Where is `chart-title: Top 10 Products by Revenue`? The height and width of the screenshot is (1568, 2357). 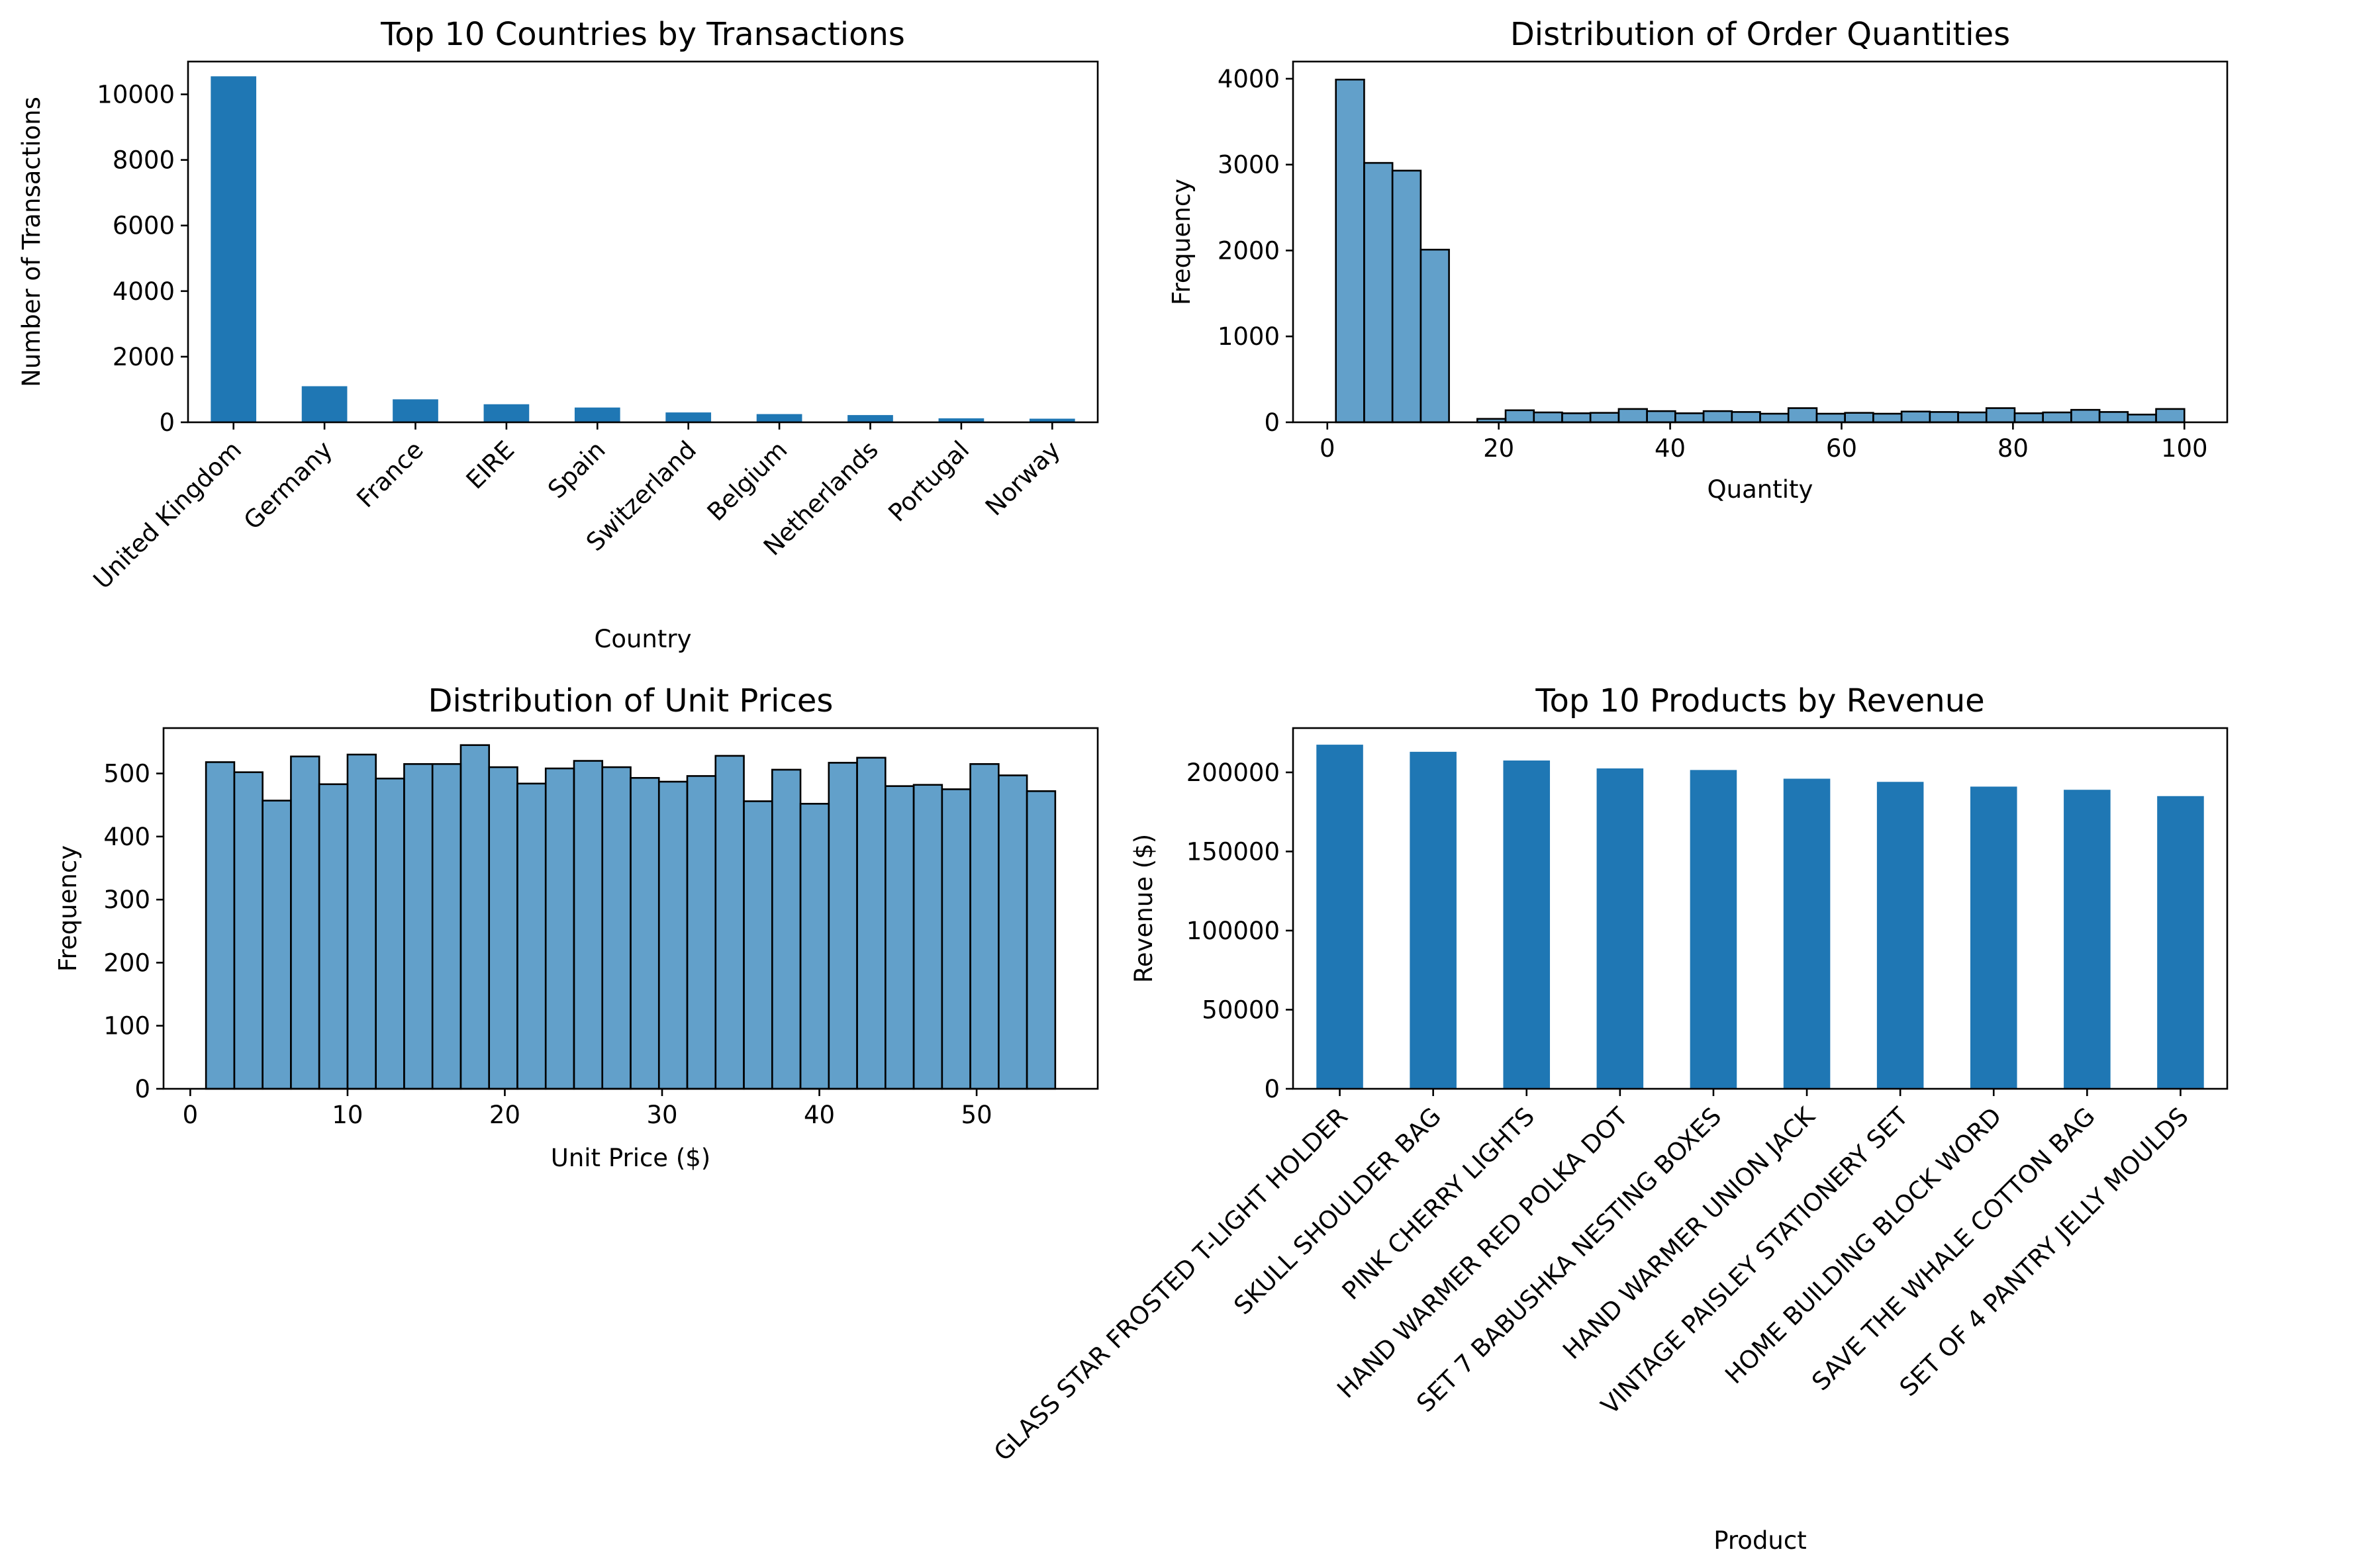 chart-title: Top 10 Products by Revenue is located at coordinates (1759, 700).